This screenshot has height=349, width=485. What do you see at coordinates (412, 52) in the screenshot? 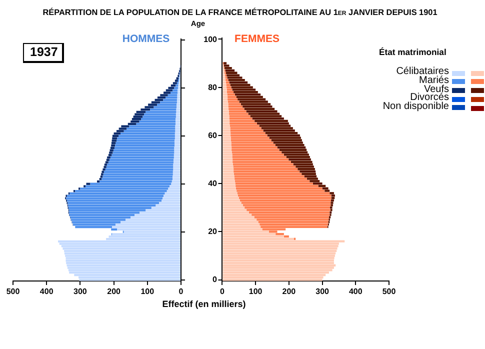
I see `legend-title: État matrimonial` at bounding box center [412, 52].